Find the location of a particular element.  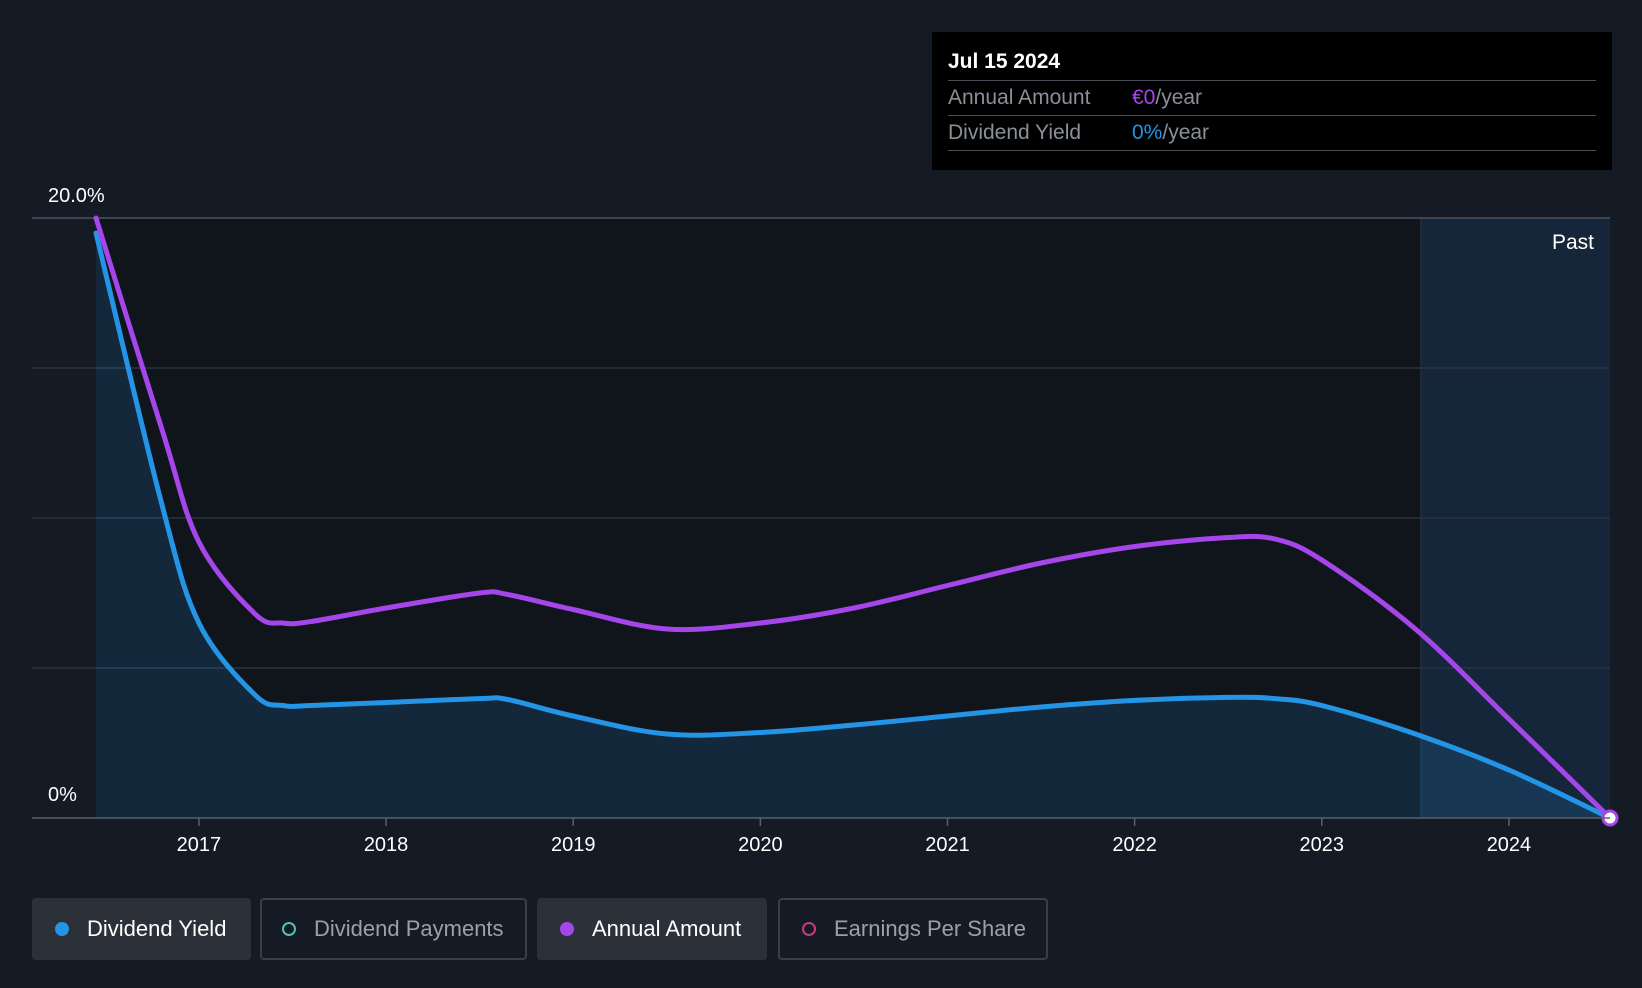

x-tick-label-2024: 2024 is located at coordinates (1509, 845).